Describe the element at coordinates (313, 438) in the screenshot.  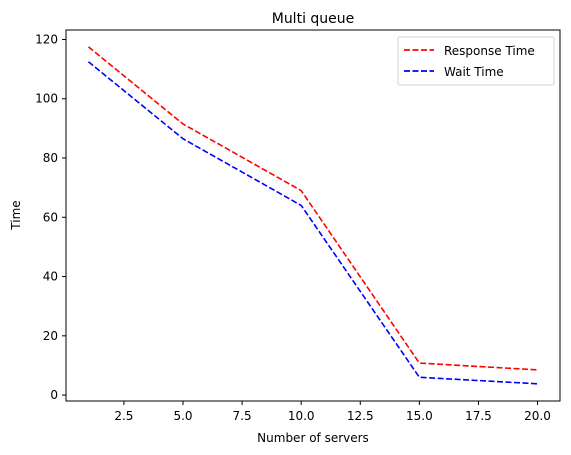
I see `x-axis-label: Number of servers` at that location.